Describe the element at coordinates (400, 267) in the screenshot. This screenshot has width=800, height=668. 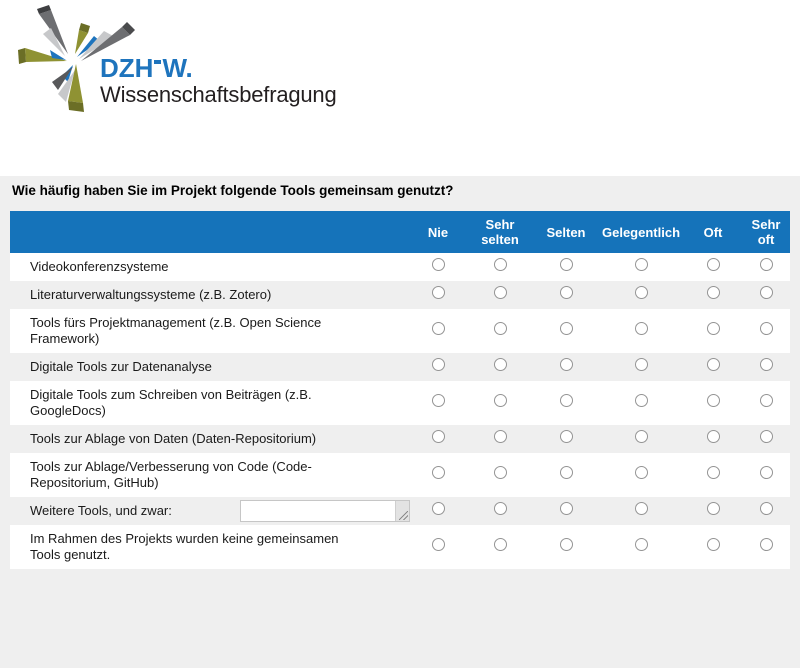
I see `table-row: Videokonferenzsysteme` at that location.